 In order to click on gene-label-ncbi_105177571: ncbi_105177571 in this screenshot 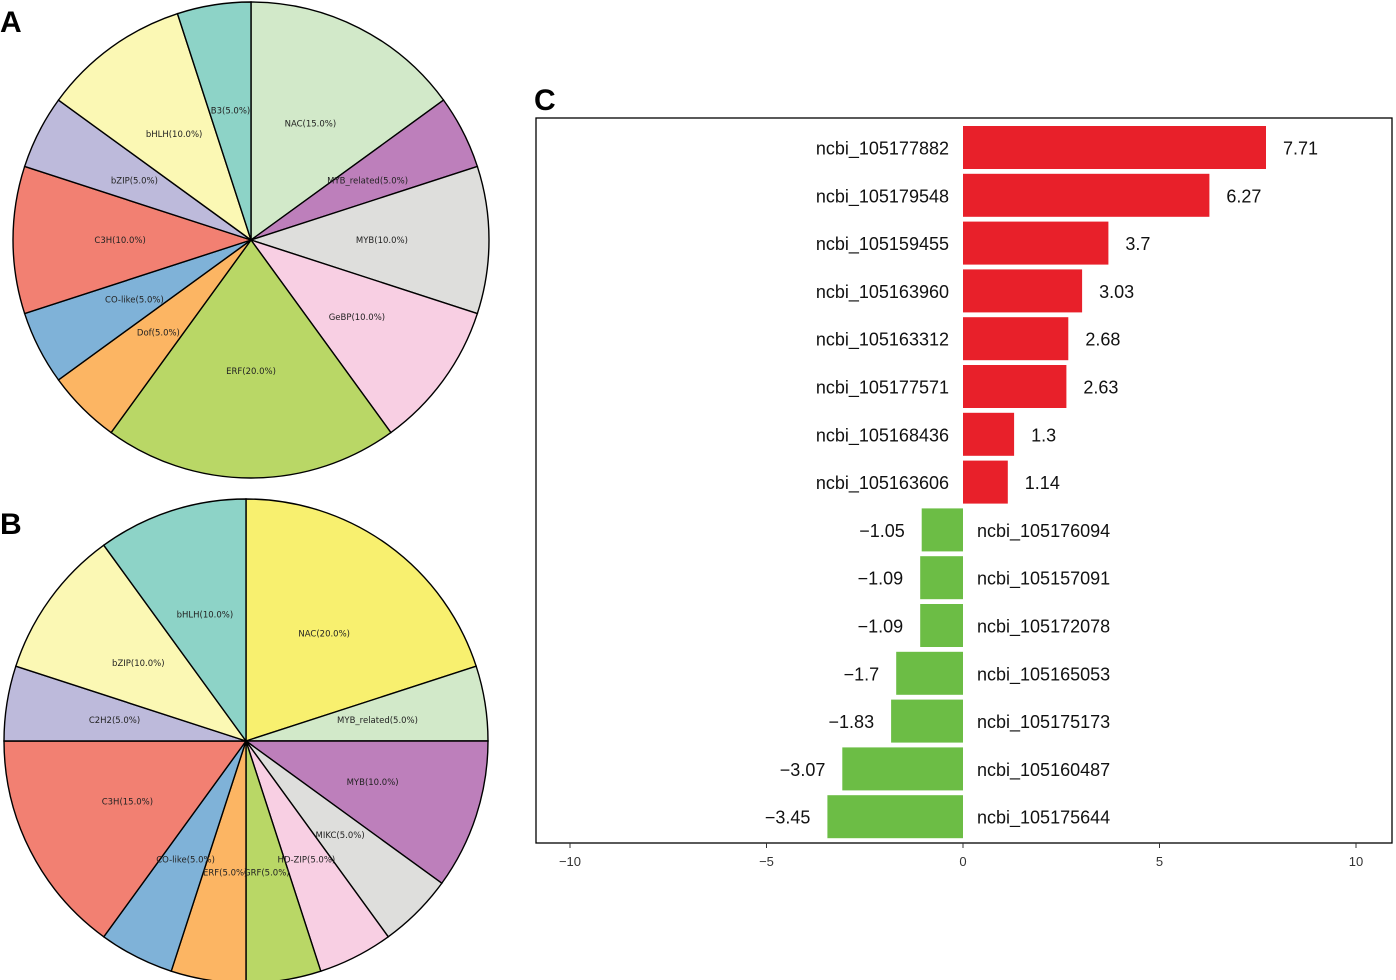, I will do `click(882, 388)`.